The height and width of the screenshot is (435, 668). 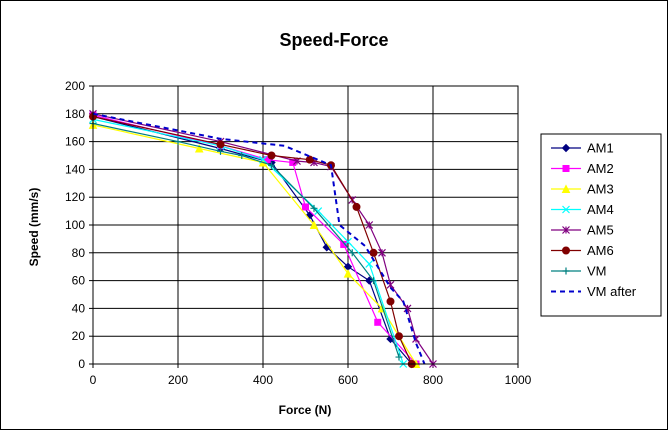 I want to click on chart-title: Speed-Force, so click(x=333, y=40).